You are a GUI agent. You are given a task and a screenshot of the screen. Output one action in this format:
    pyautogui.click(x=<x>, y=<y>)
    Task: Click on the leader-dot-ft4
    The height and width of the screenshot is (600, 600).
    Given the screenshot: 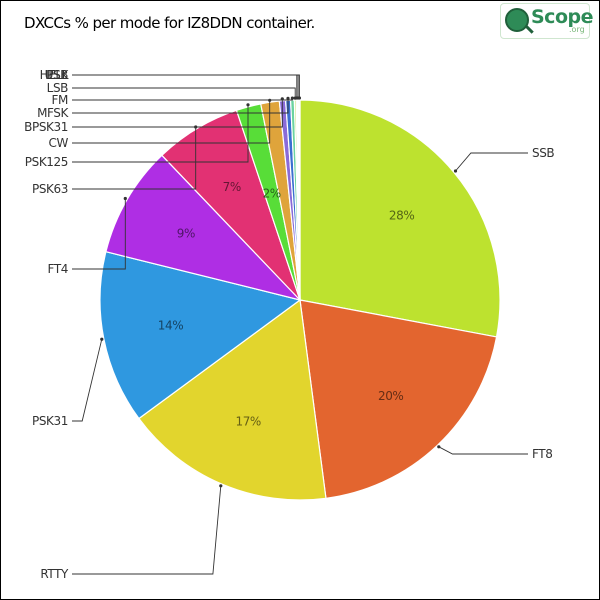 What is the action you would take?
    pyautogui.click(x=125, y=198)
    